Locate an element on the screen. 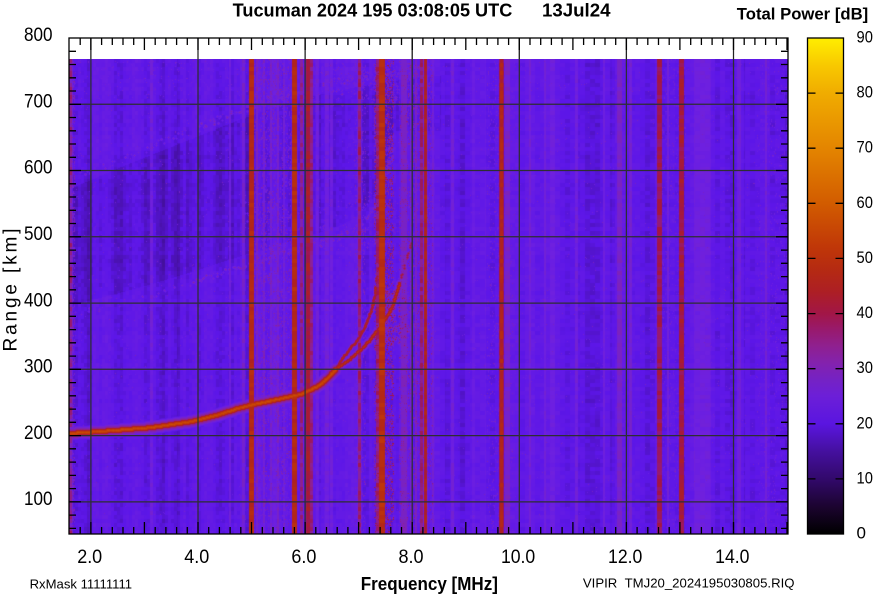  svg-text: 50 is located at coordinates (865, 257).